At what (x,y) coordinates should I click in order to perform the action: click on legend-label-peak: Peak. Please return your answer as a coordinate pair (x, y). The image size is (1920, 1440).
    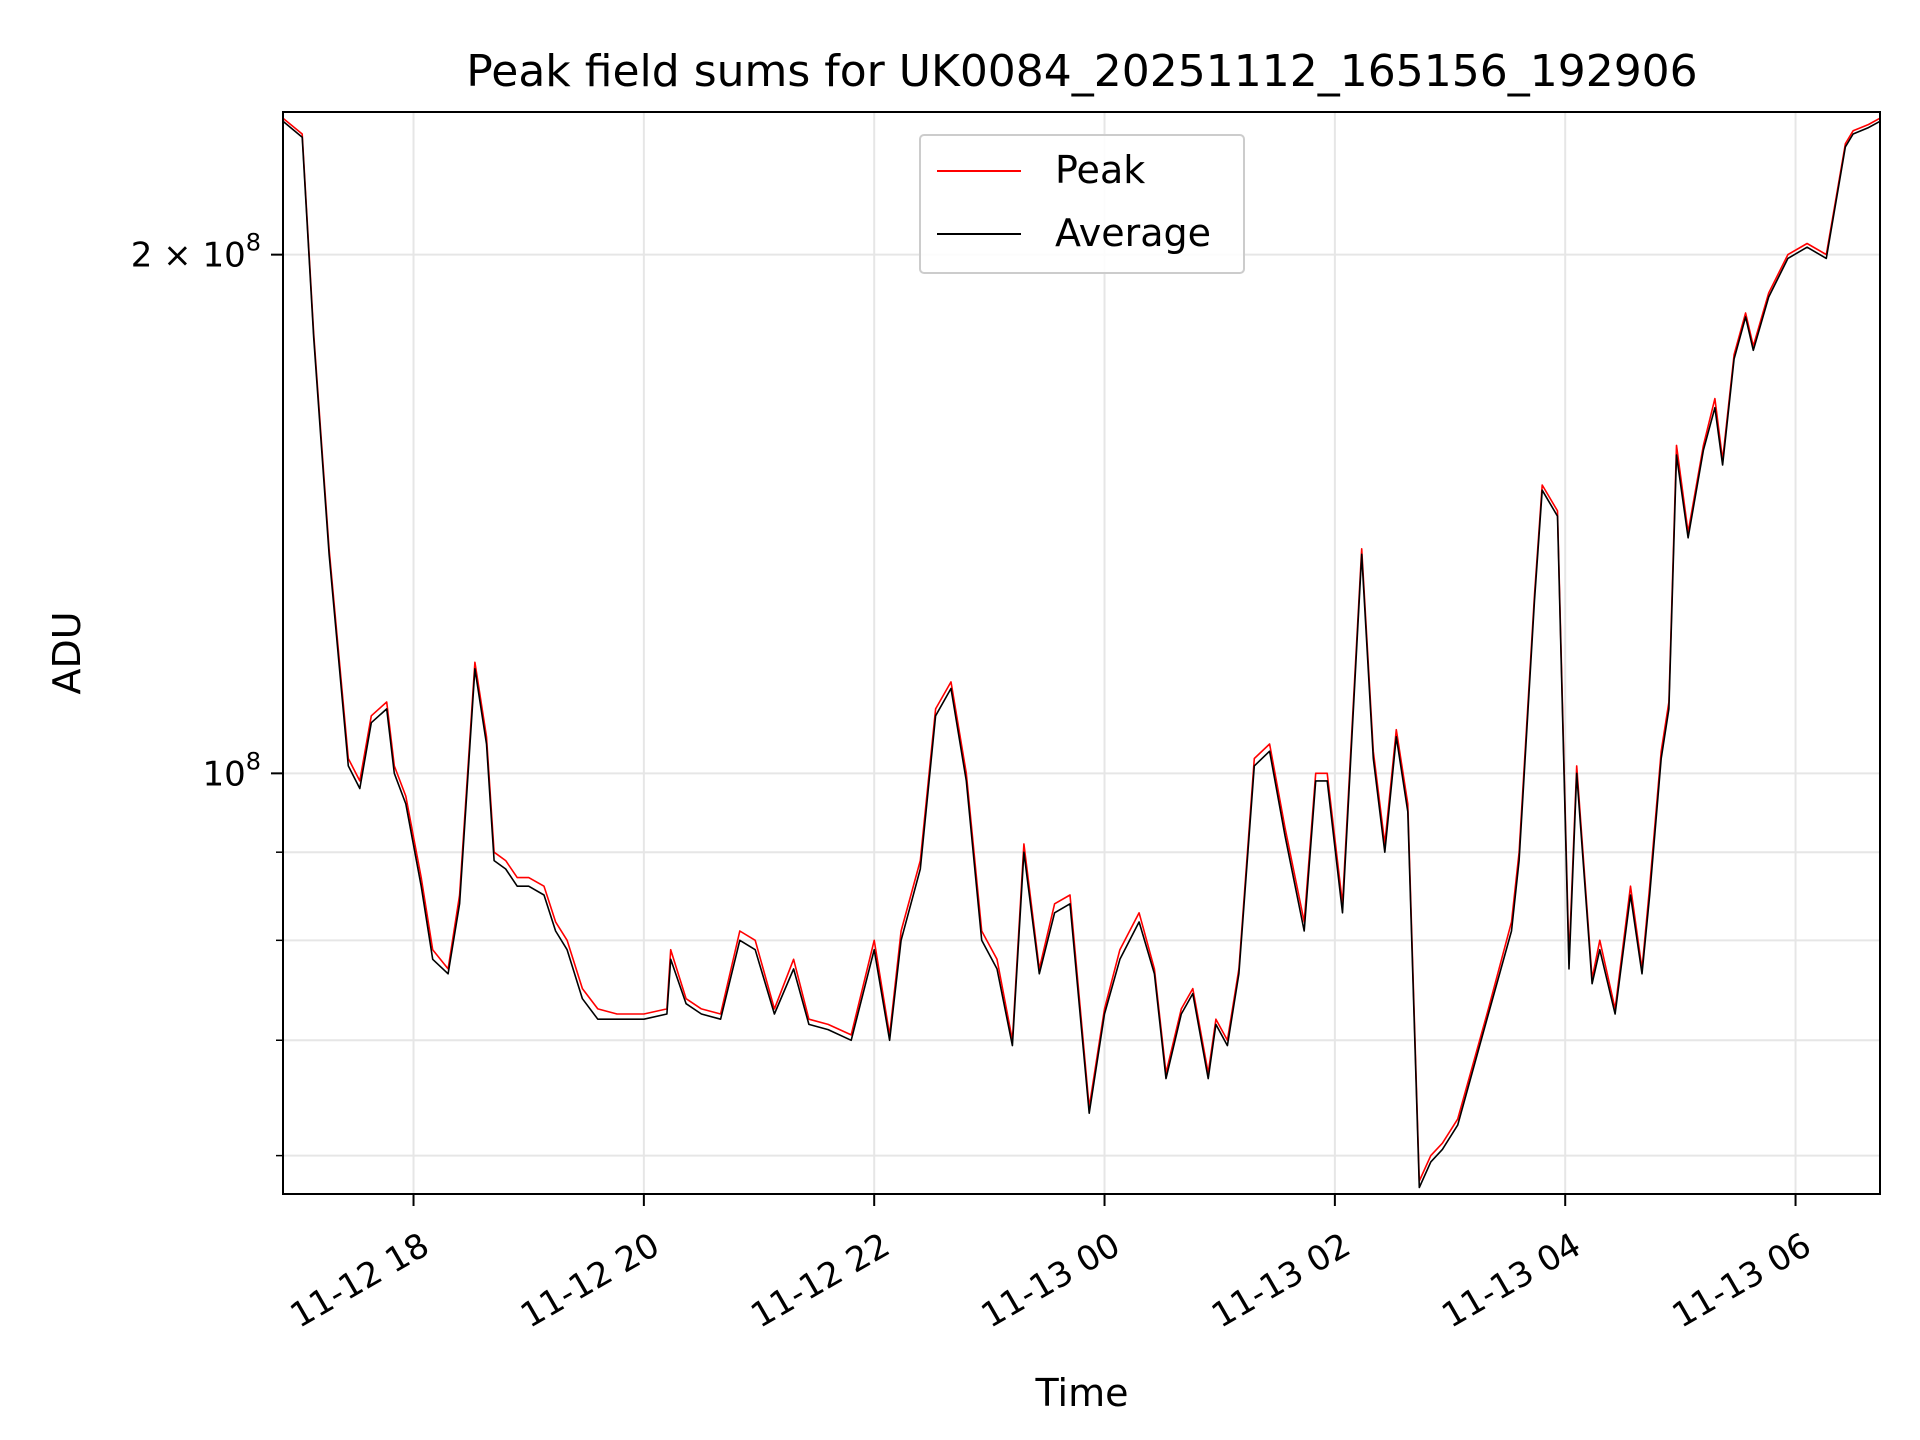
    Looking at the image, I should click on (1100, 170).